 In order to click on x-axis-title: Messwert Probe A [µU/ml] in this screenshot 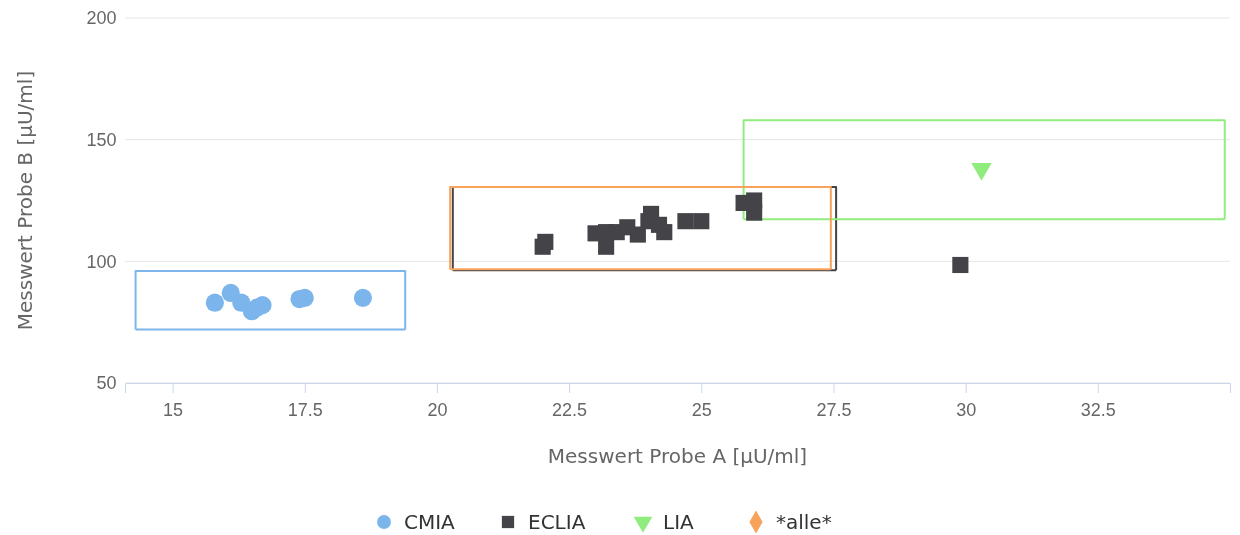, I will do `click(677, 456)`.